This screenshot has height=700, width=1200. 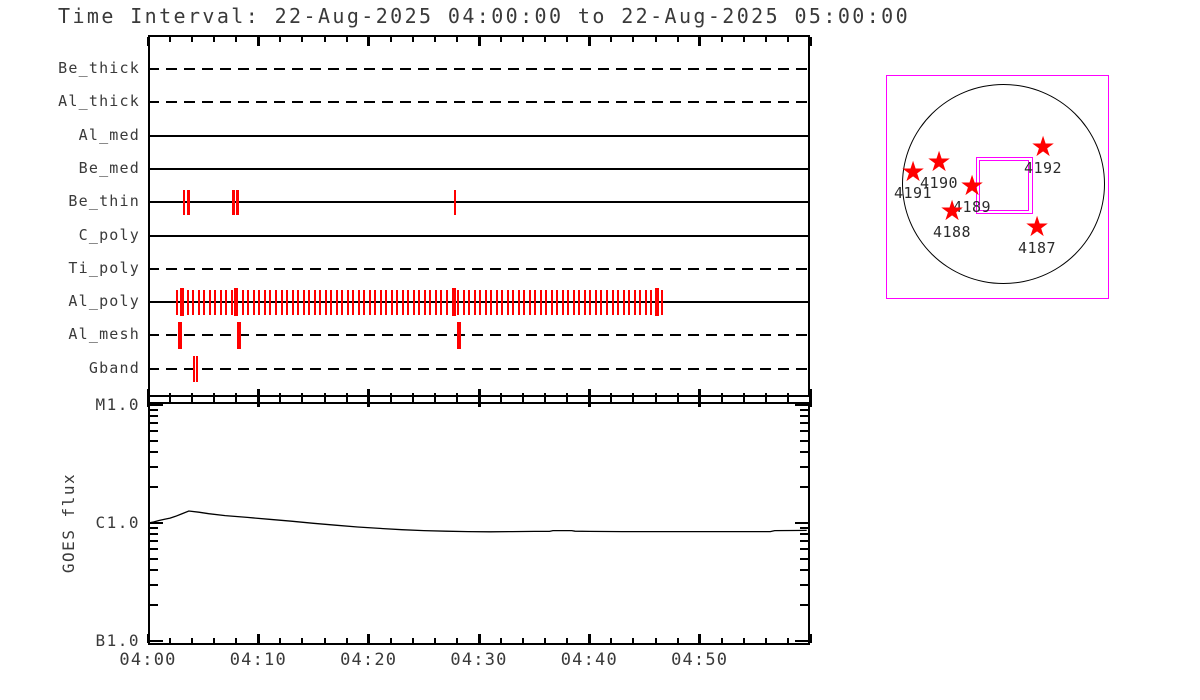 What do you see at coordinates (104, 201) in the screenshot?
I see `filter-label-Be_thin: Be_thin` at bounding box center [104, 201].